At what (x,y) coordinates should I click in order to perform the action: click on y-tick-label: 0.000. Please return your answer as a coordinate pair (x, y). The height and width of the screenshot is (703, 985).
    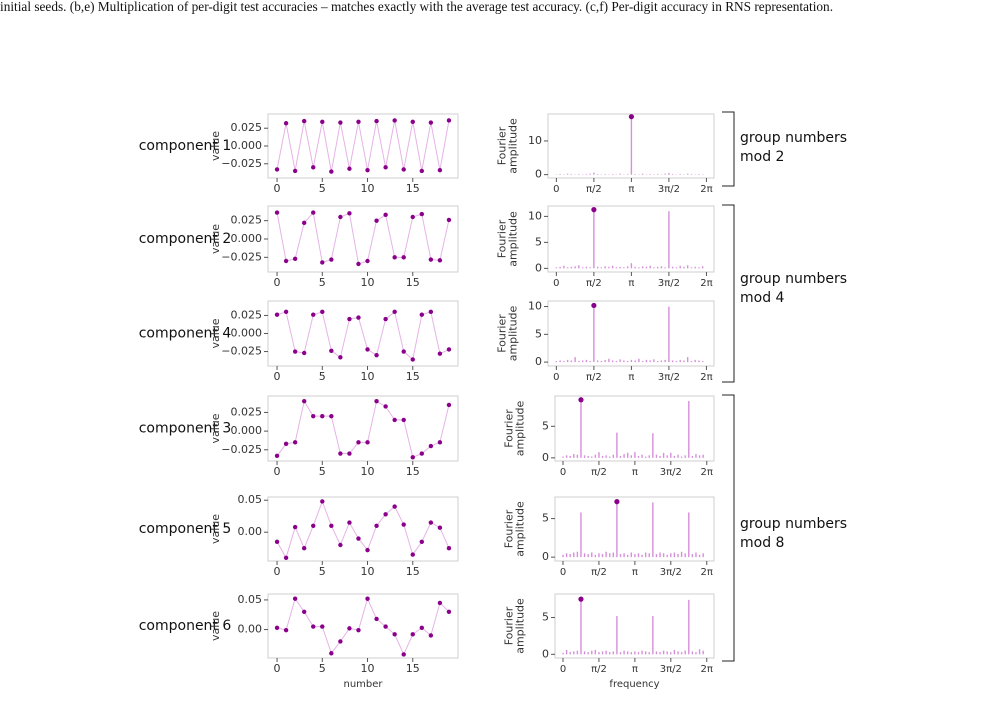
    Looking at the image, I should click on (247, 333).